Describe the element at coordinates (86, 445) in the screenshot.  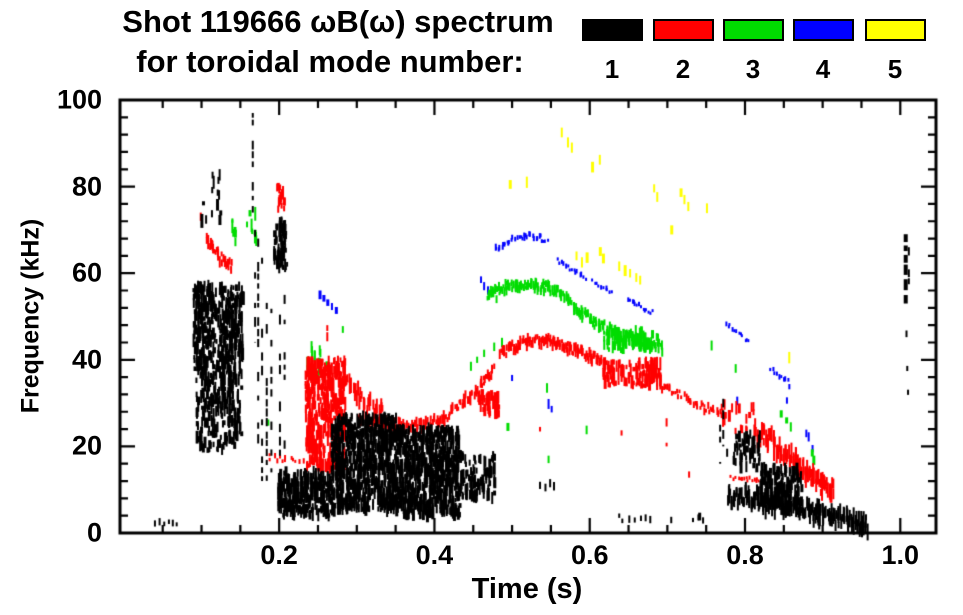
I see `y-tick-label: 20` at that location.